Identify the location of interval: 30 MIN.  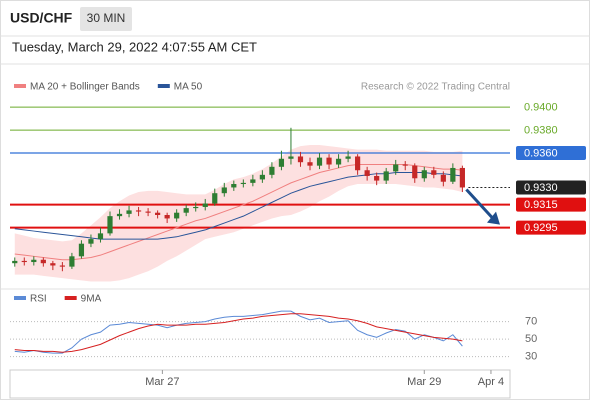
(106, 18).